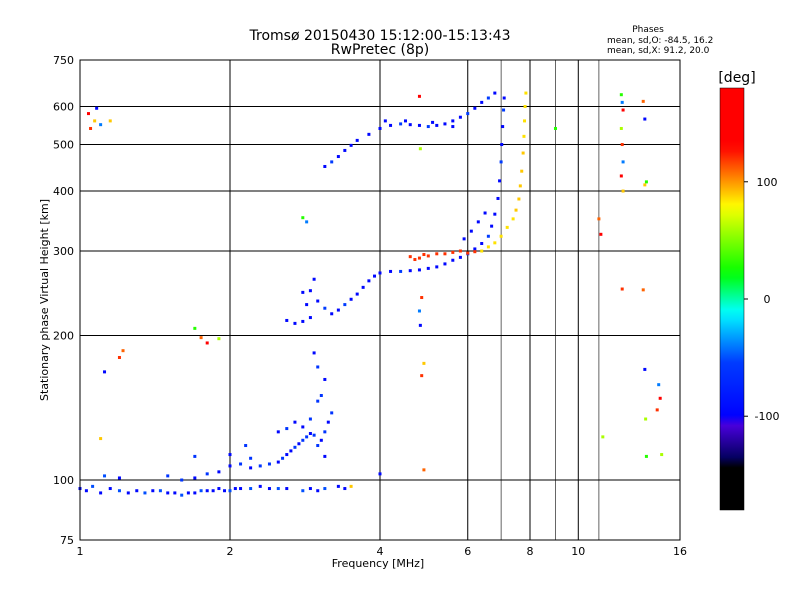 The width and height of the screenshot is (800, 604). I want to click on colorbar: 100 0 -100, so click(749, 299).